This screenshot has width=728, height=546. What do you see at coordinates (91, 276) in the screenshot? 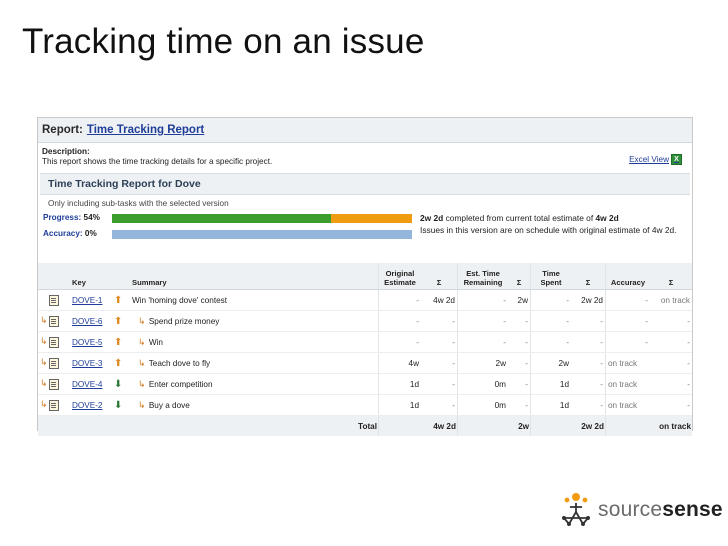
I see `col-key: Key` at bounding box center [91, 276].